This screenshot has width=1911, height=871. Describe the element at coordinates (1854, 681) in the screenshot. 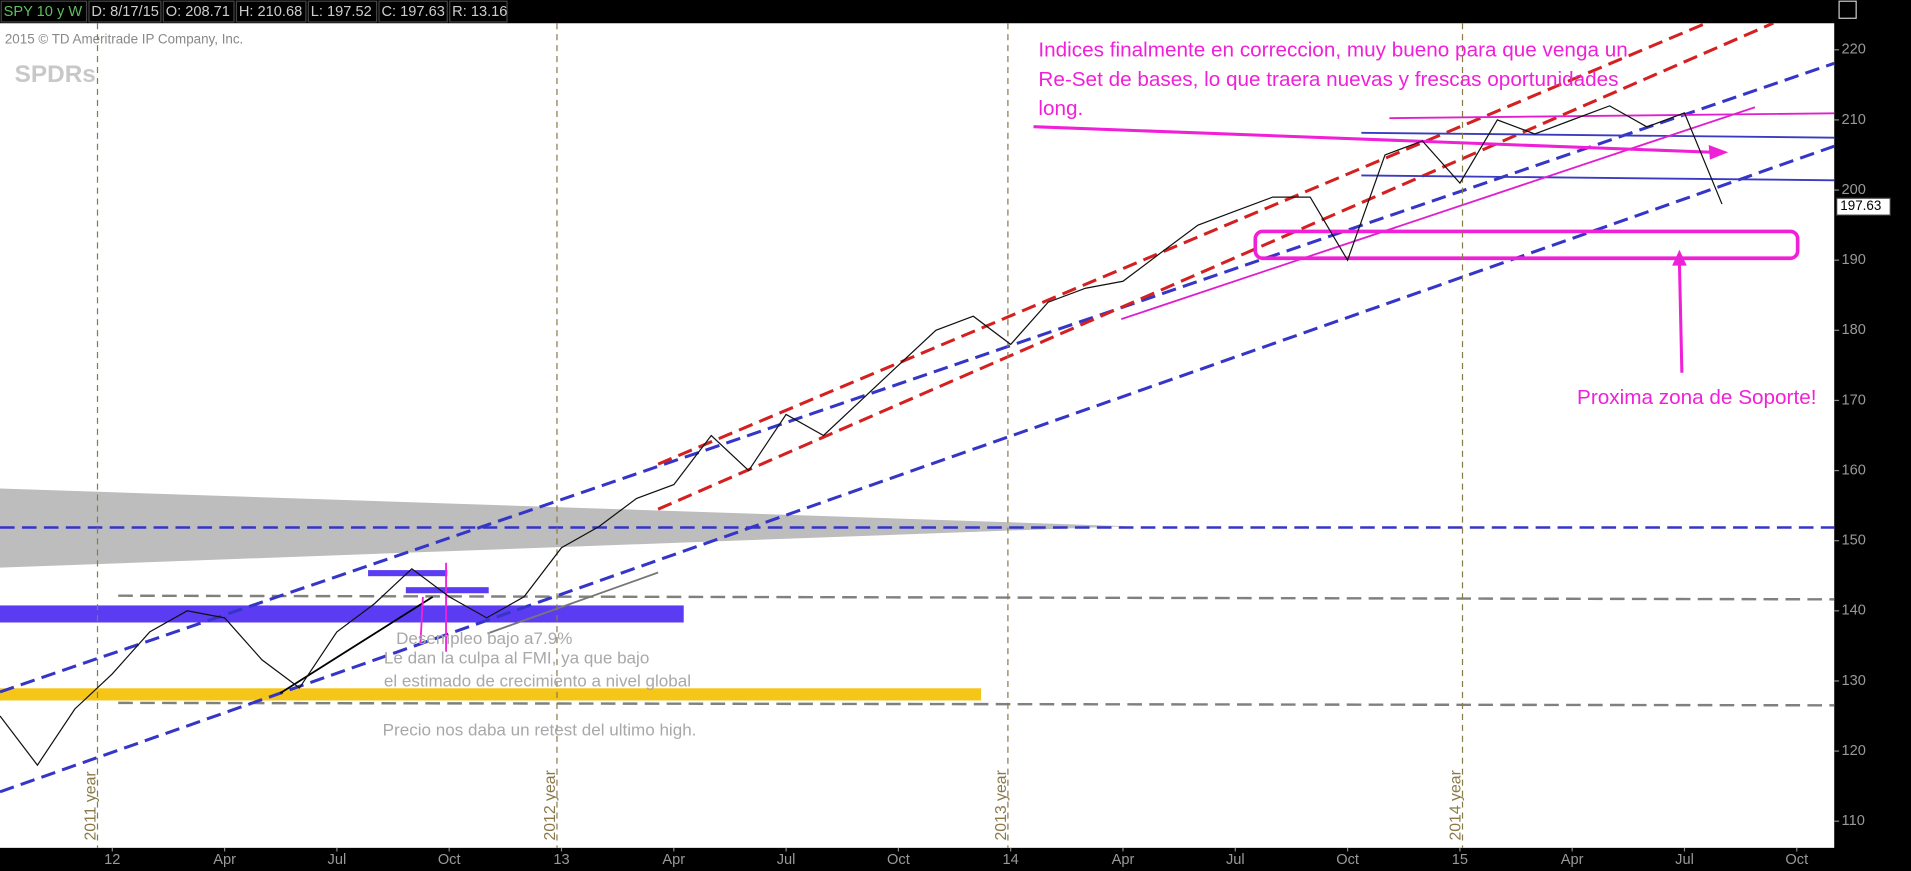

I see `y-tick-label: 130` at that location.